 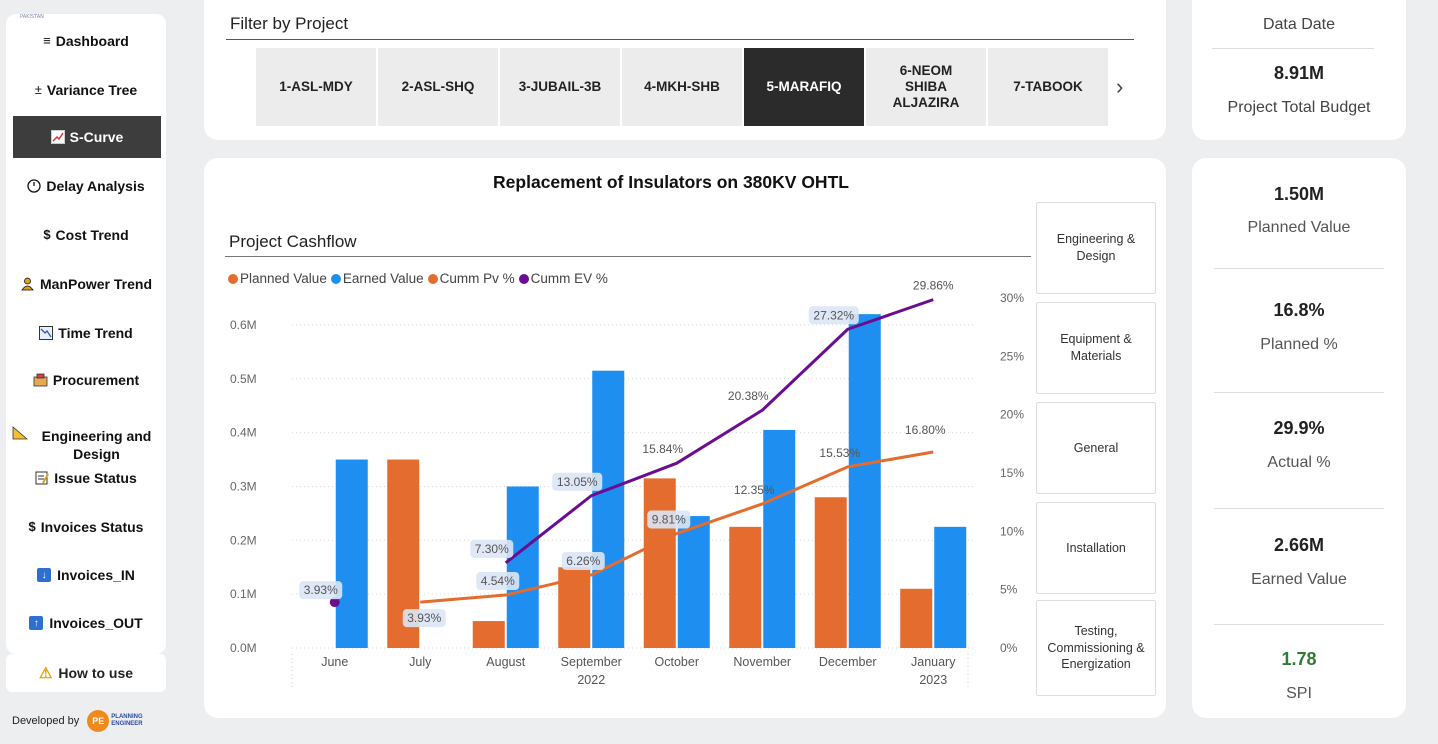 I want to click on legend-item: Cumm Pv %, so click(x=471, y=278).